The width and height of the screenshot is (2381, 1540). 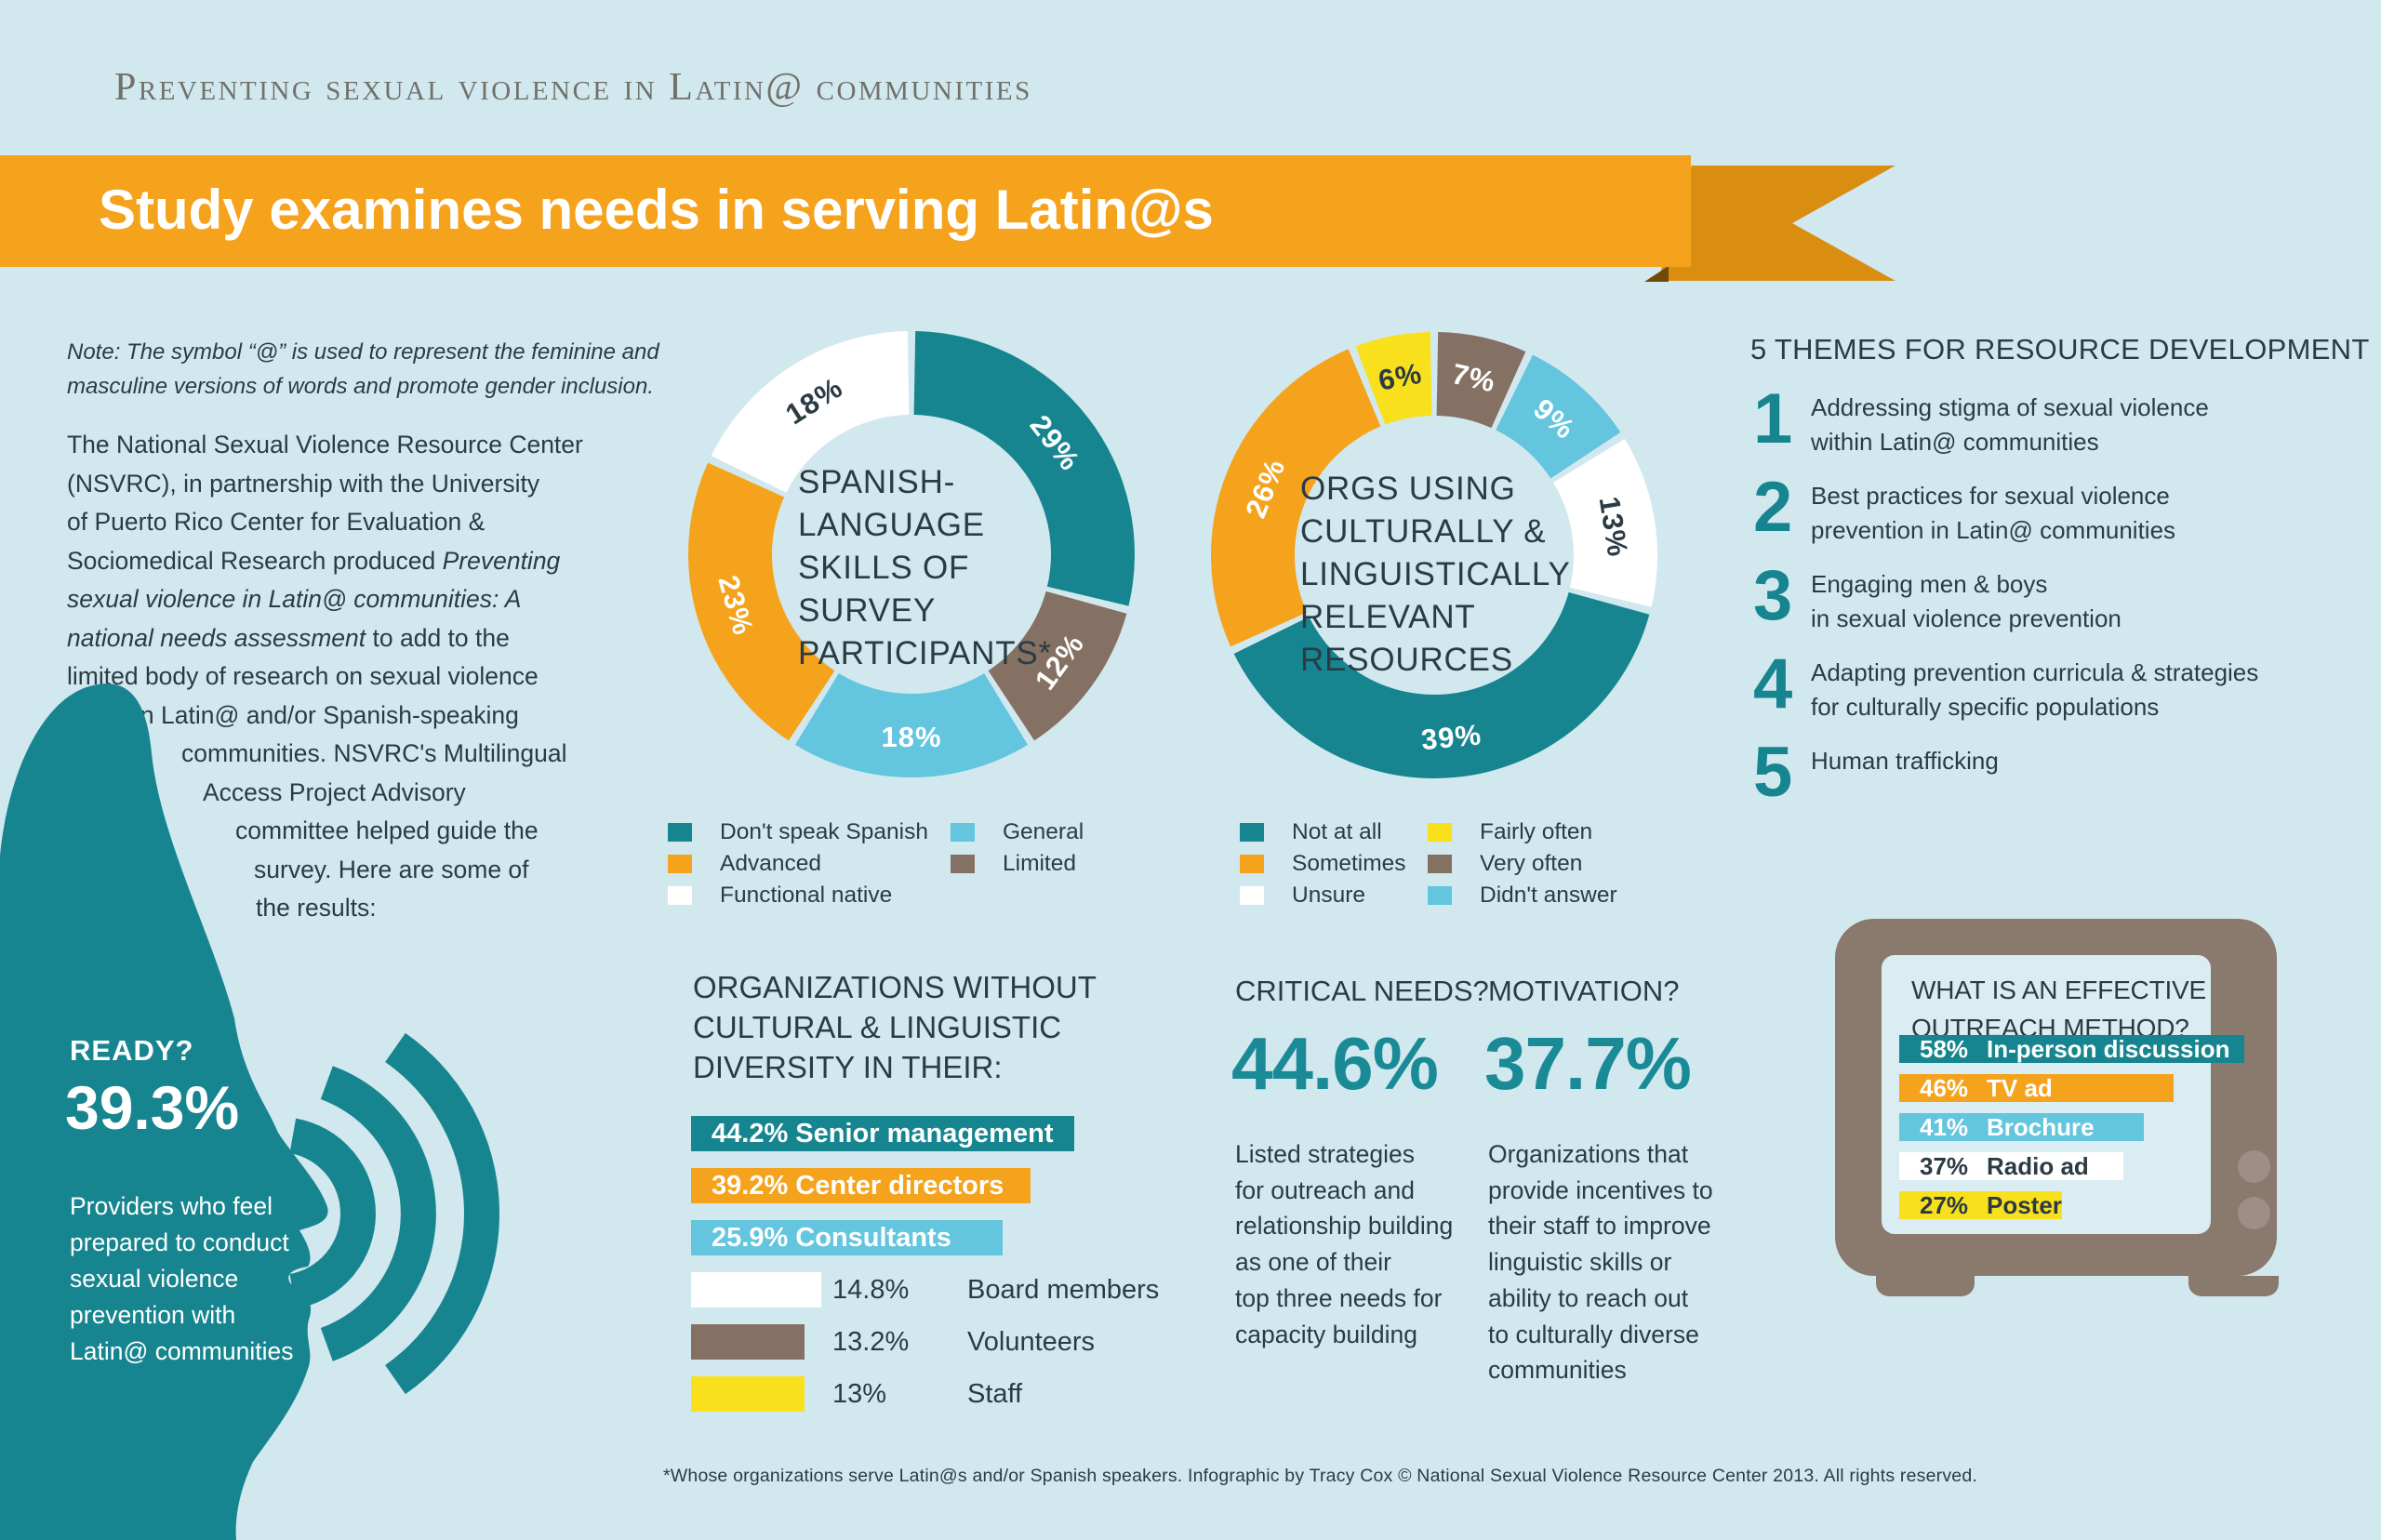 What do you see at coordinates (152, 1107) in the screenshot?
I see `ready-stat: 39.3%` at bounding box center [152, 1107].